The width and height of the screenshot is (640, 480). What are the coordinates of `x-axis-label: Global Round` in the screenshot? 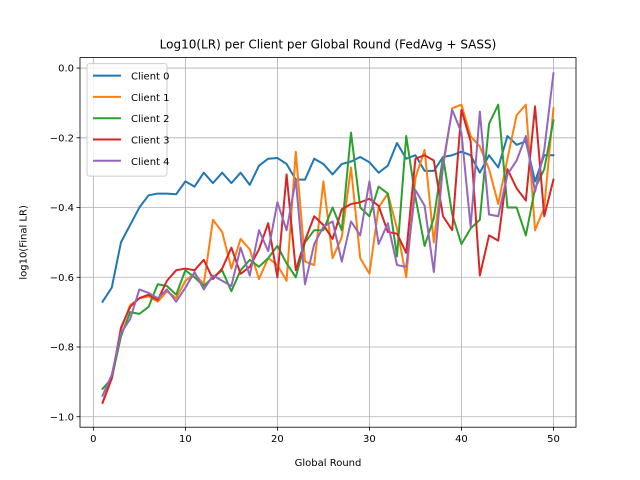 It's located at (328, 463).